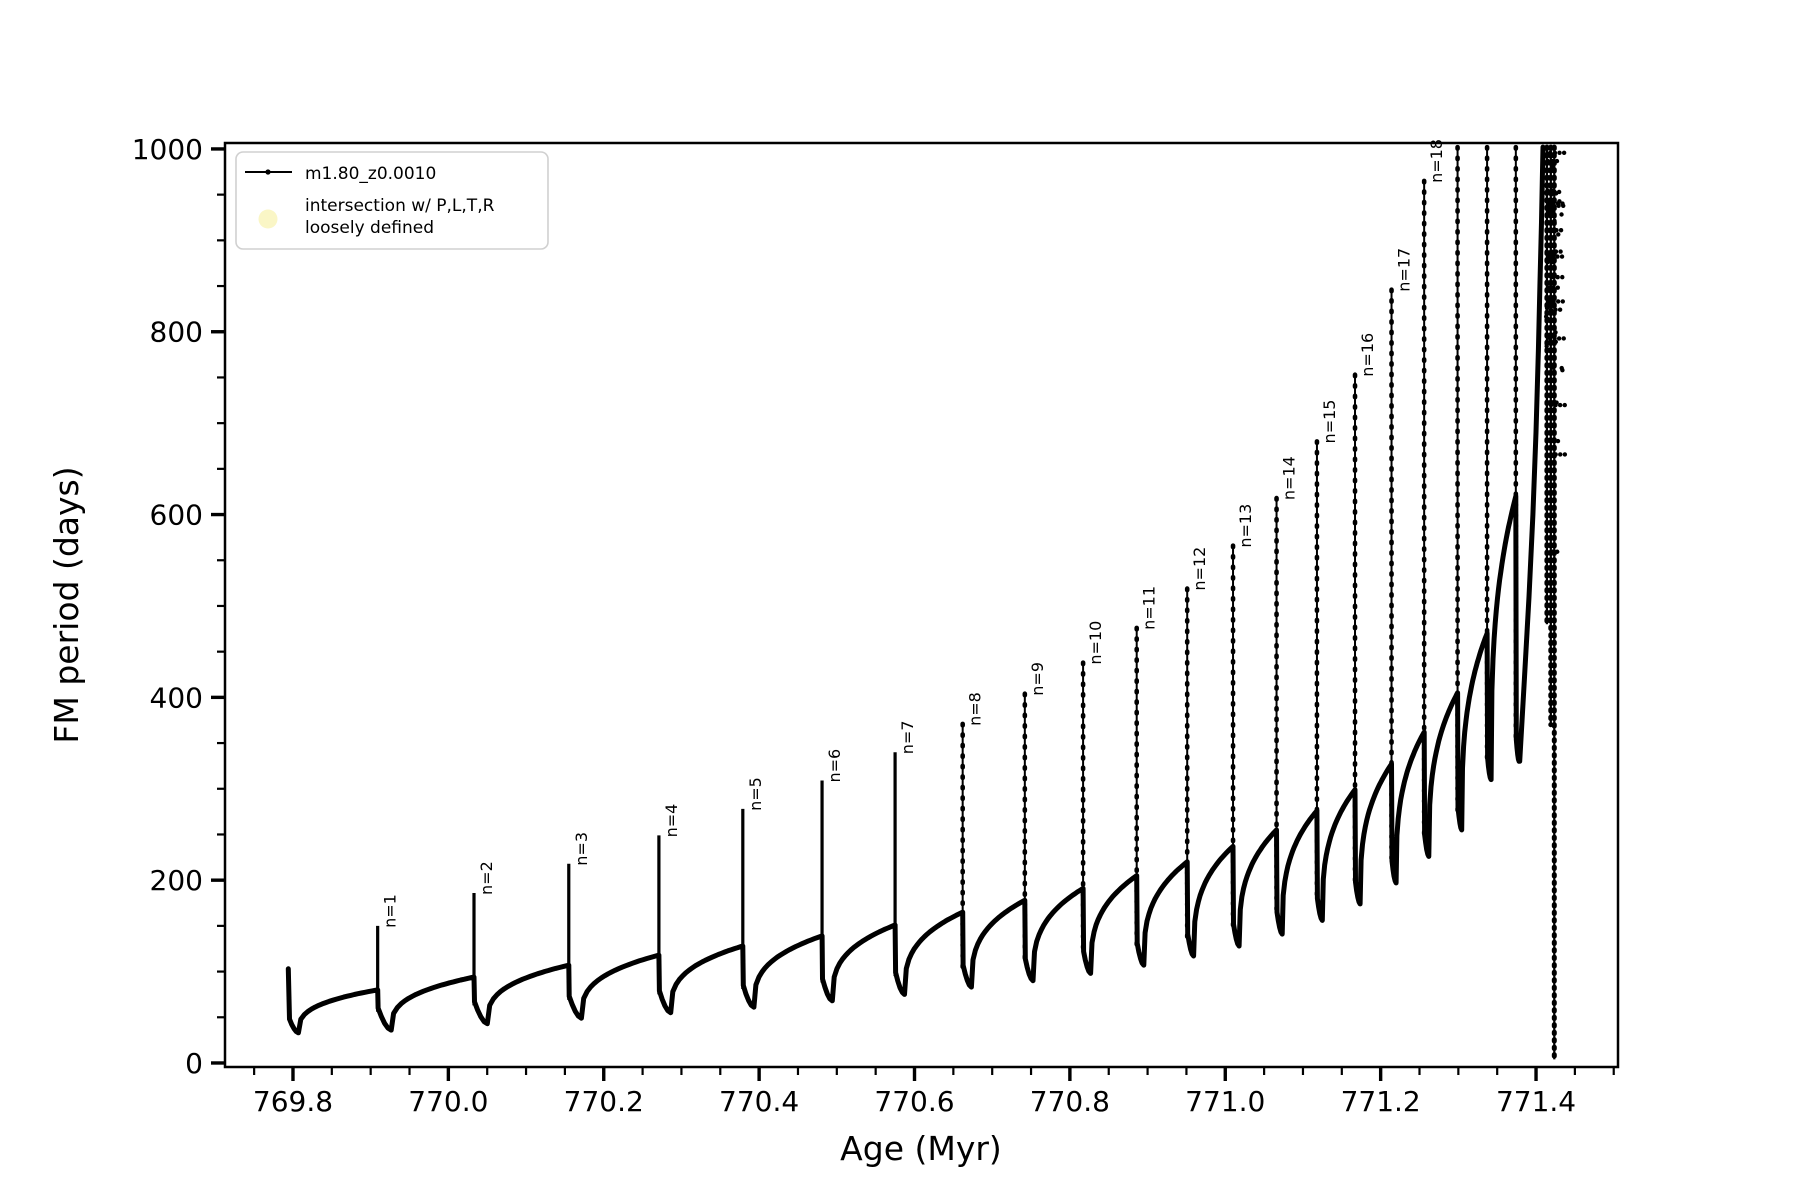 The image size is (1800, 1204). Describe the element at coordinates (759, 1101) in the screenshot. I see `x-tick-label: 770.4` at that location.